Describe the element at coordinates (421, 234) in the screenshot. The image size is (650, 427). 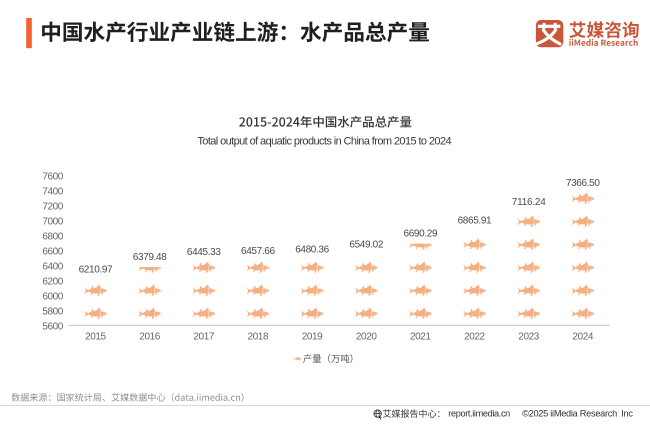
I see `svg-text: 6690.29` at that location.